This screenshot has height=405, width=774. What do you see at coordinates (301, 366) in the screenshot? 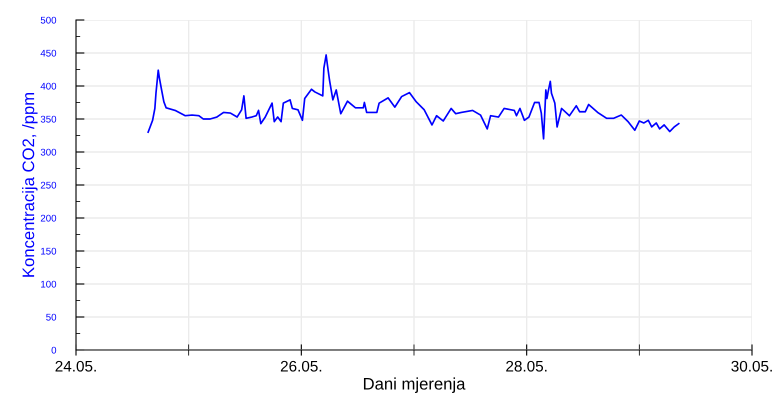
I see `x-tick-label: 26.05.` at bounding box center [301, 366].